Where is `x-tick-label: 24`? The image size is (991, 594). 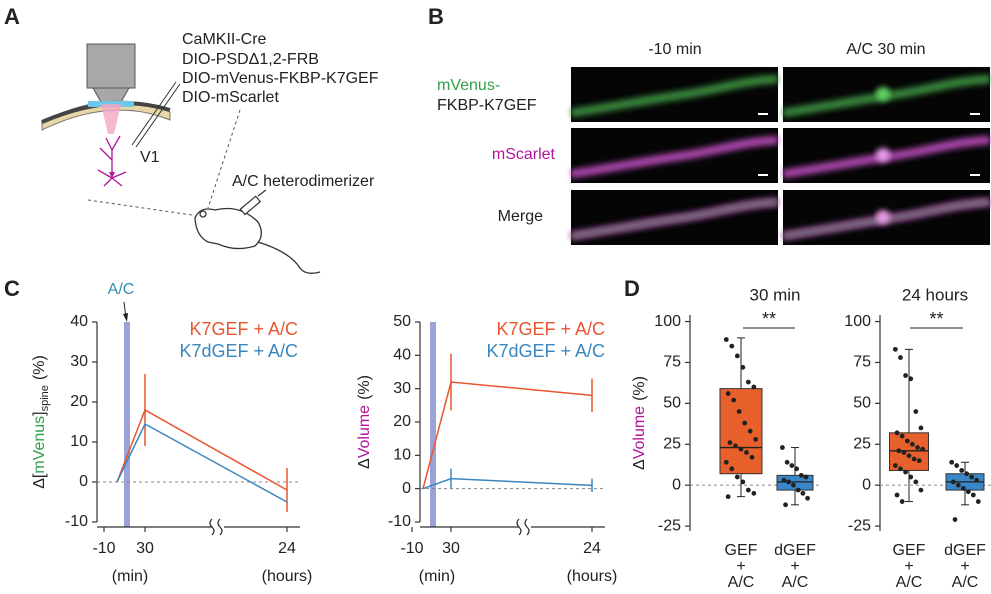
x-tick-label: 24 is located at coordinates (592, 548).